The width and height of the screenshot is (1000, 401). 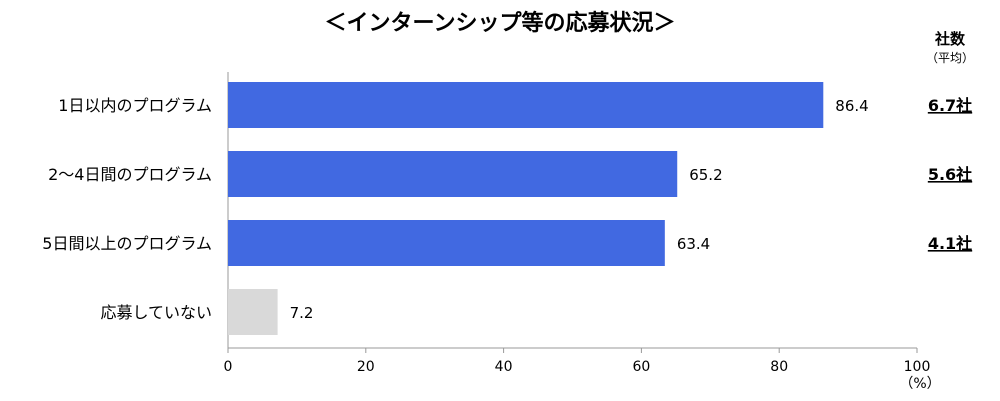 What do you see at coordinates (302, 313) in the screenshot?
I see `data-label: 7.2` at bounding box center [302, 313].